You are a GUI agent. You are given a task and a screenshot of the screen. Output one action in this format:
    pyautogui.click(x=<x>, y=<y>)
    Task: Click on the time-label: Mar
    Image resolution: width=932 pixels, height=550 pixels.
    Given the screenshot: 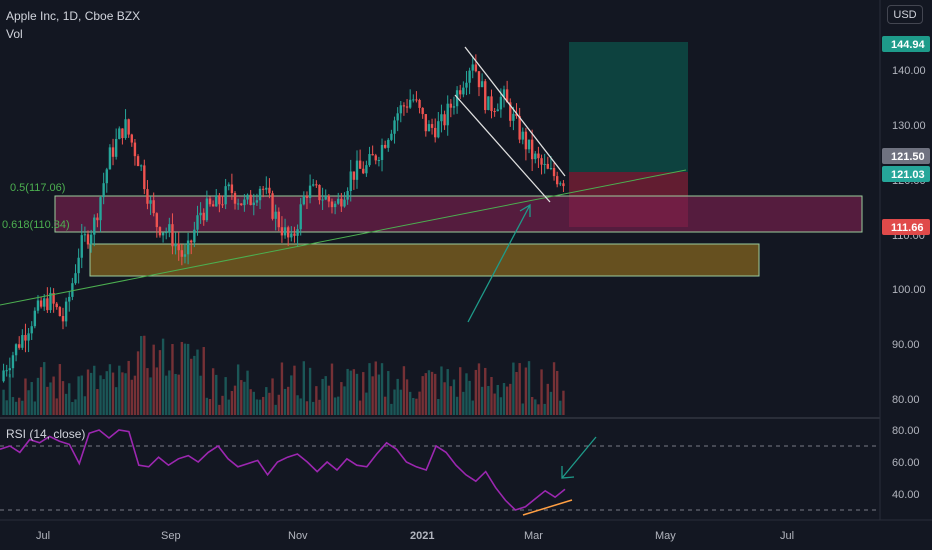 What is the action you would take?
    pyautogui.click(x=533, y=536)
    